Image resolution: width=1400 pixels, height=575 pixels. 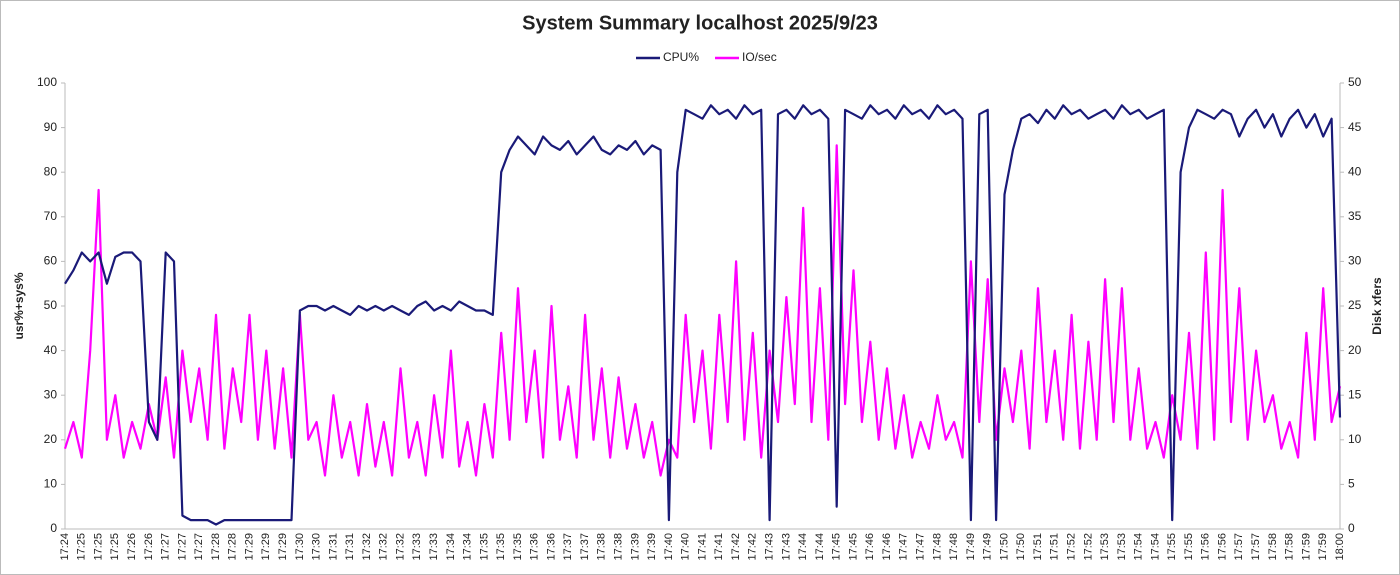 I want to click on y-tick-label: 40, so click(x=51, y=350).